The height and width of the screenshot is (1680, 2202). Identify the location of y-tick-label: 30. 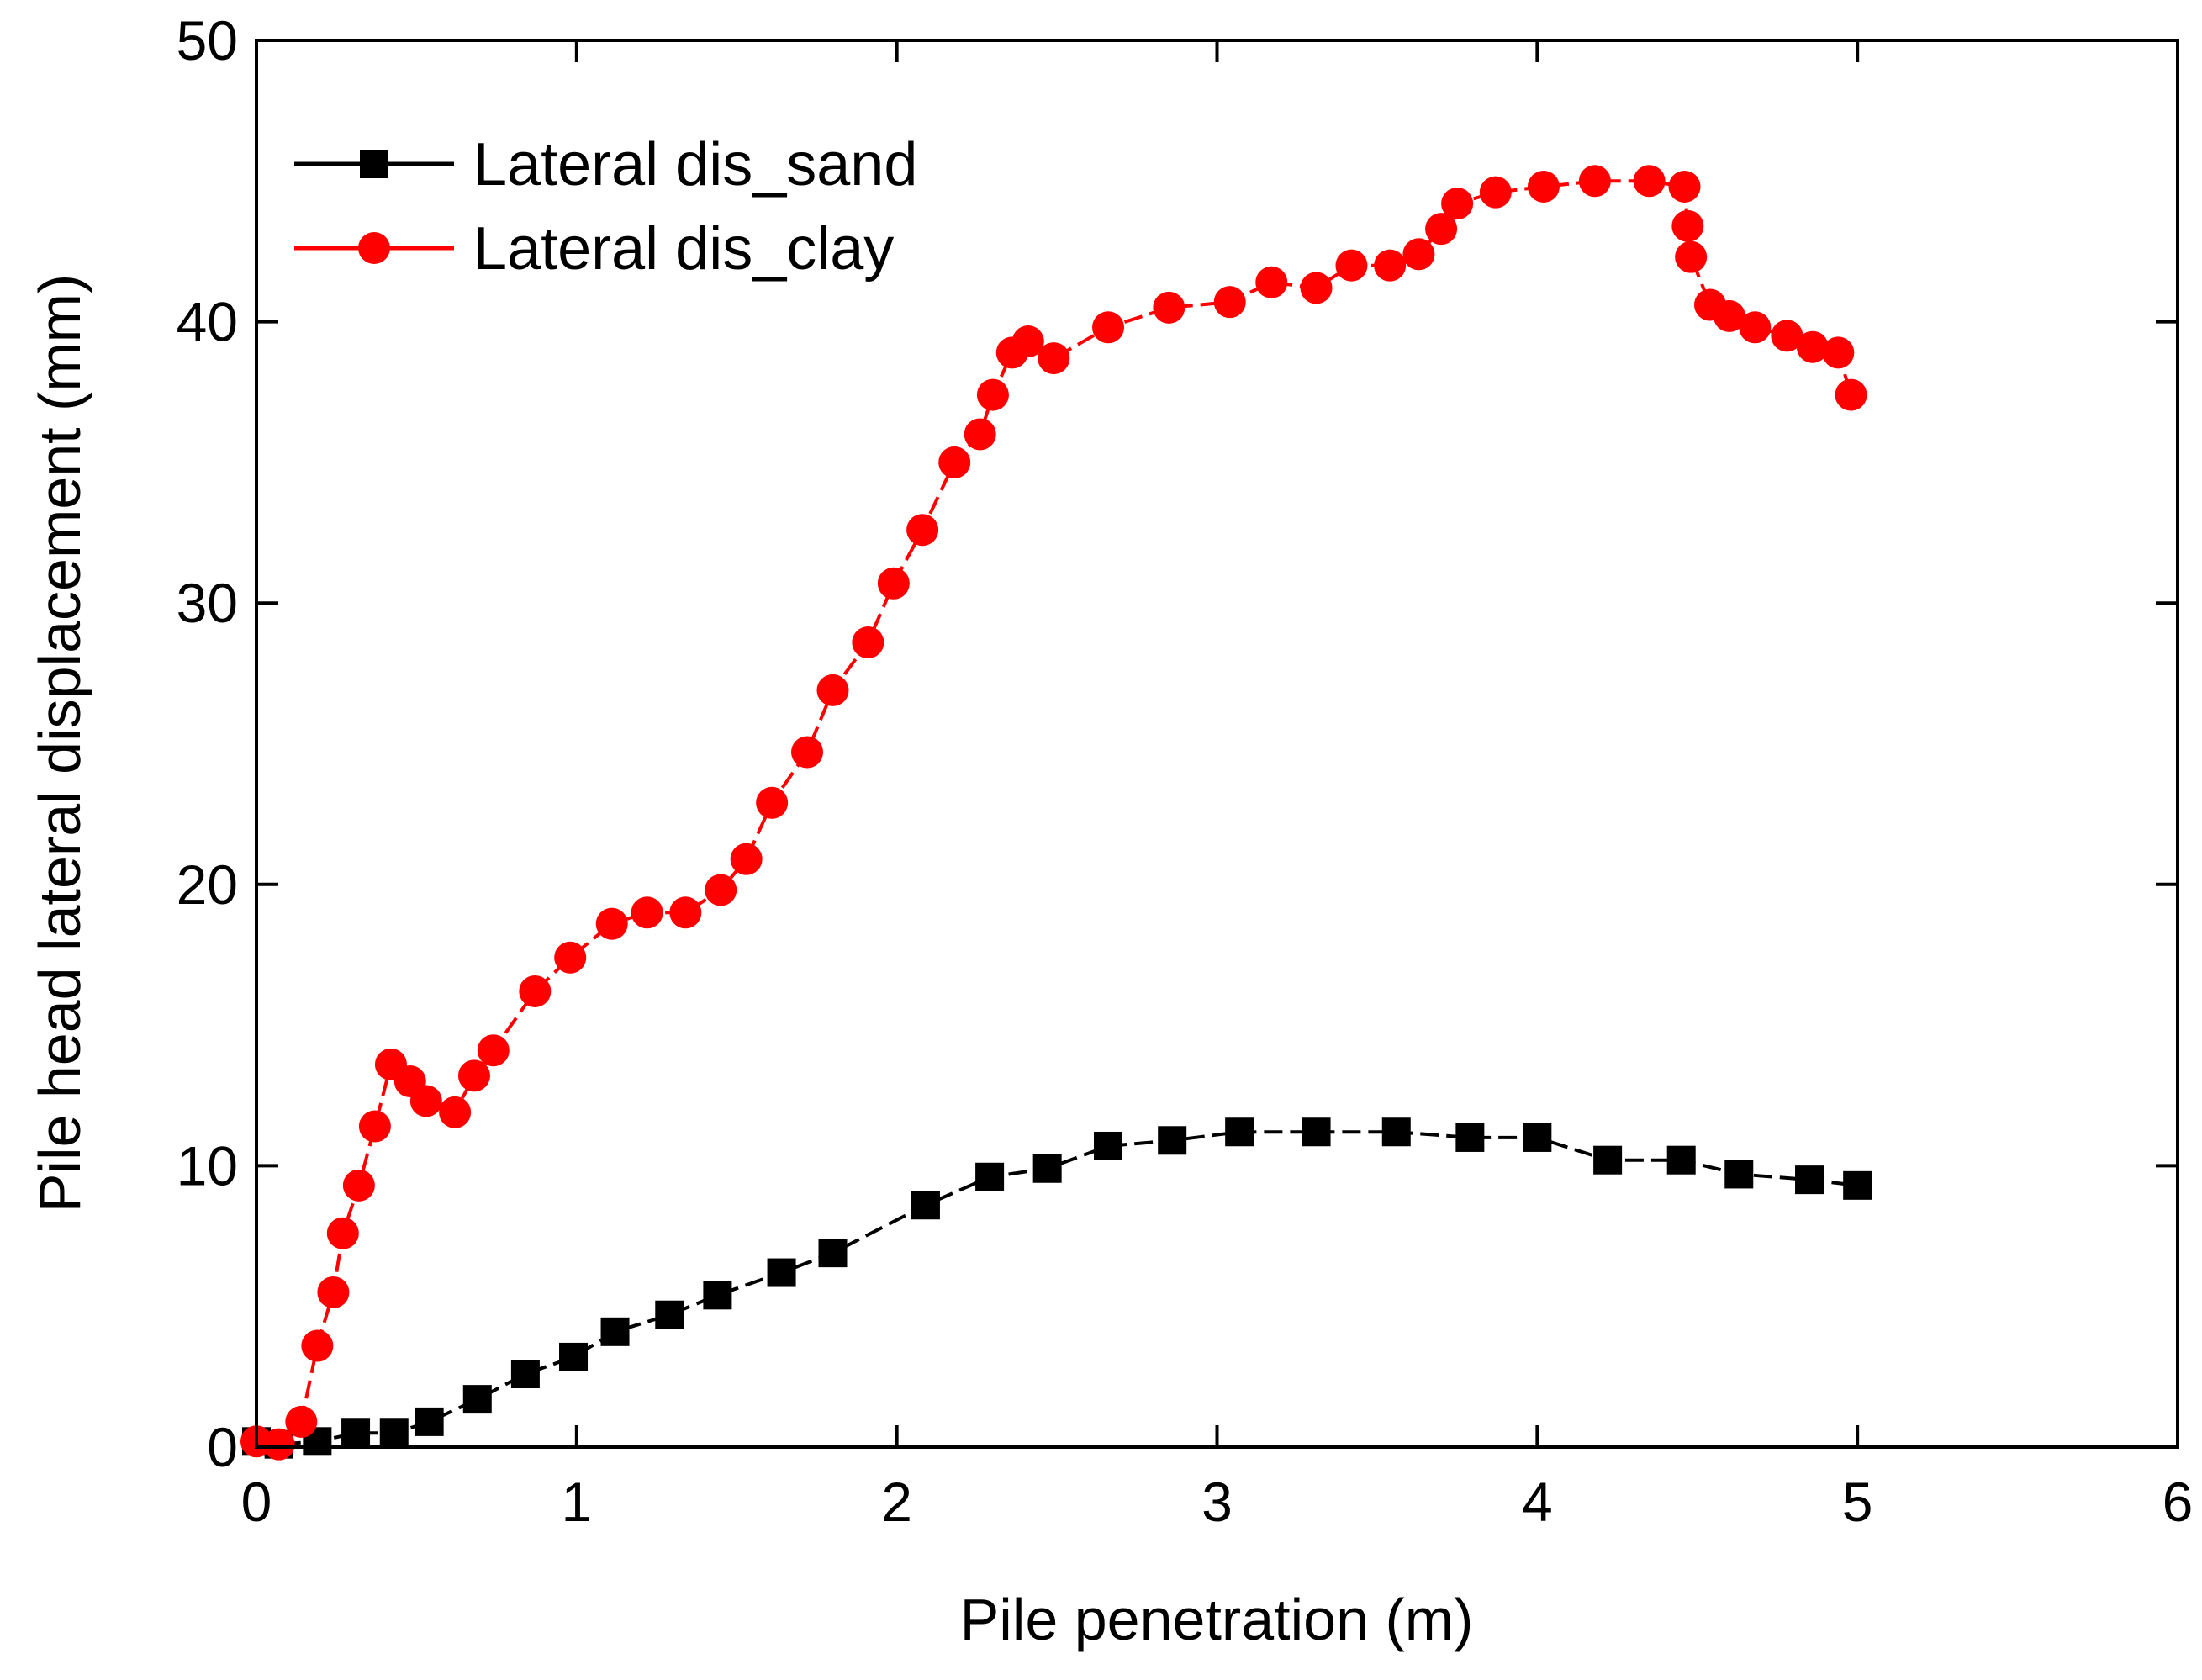
(208, 603).